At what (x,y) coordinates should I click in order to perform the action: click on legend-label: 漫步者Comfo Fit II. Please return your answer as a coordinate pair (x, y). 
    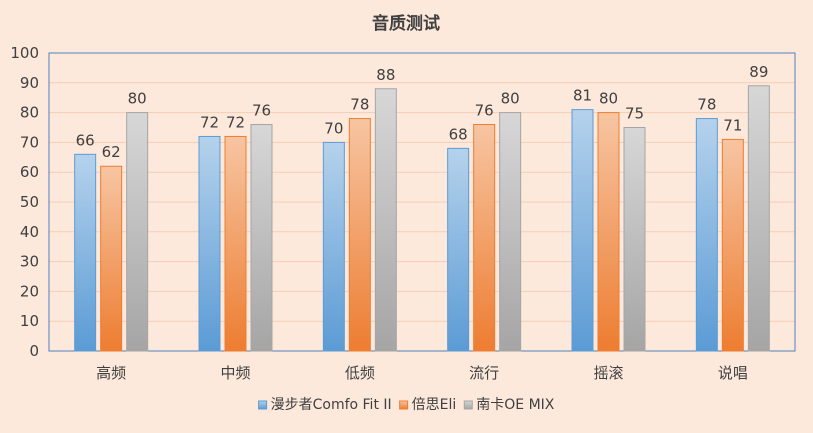
    Looking at the image, I should click on (331, 405).